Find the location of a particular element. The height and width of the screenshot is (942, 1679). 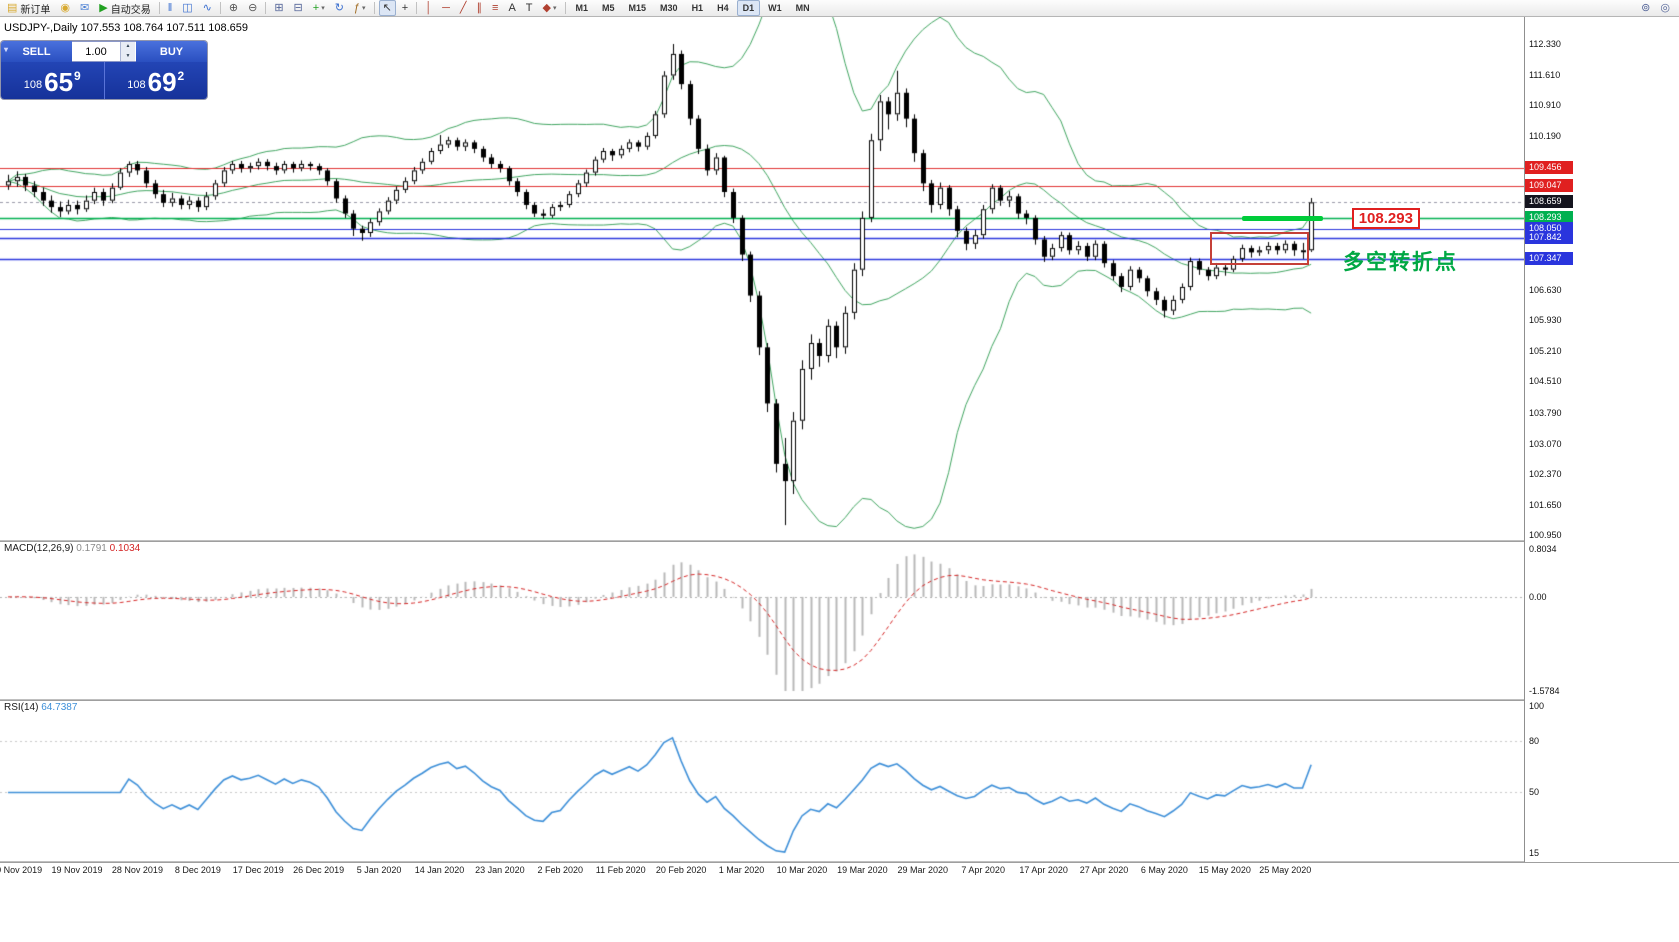

collapse-panel-icon: ▾ is located at coordinates (6, 49).